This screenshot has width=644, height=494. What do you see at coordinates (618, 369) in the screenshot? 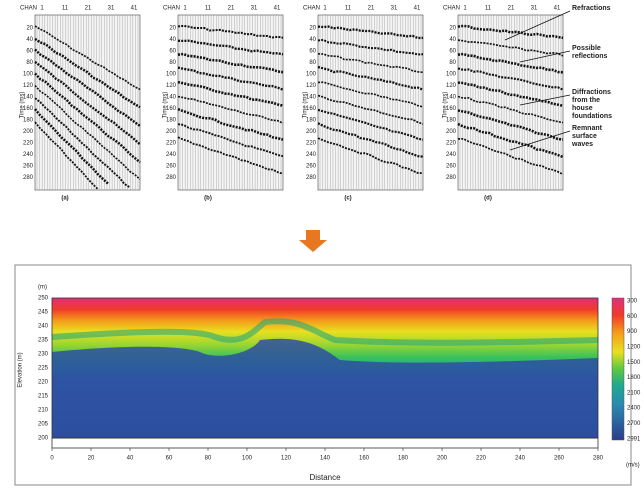
I see `colorbar` at bounding box center [618, 369].